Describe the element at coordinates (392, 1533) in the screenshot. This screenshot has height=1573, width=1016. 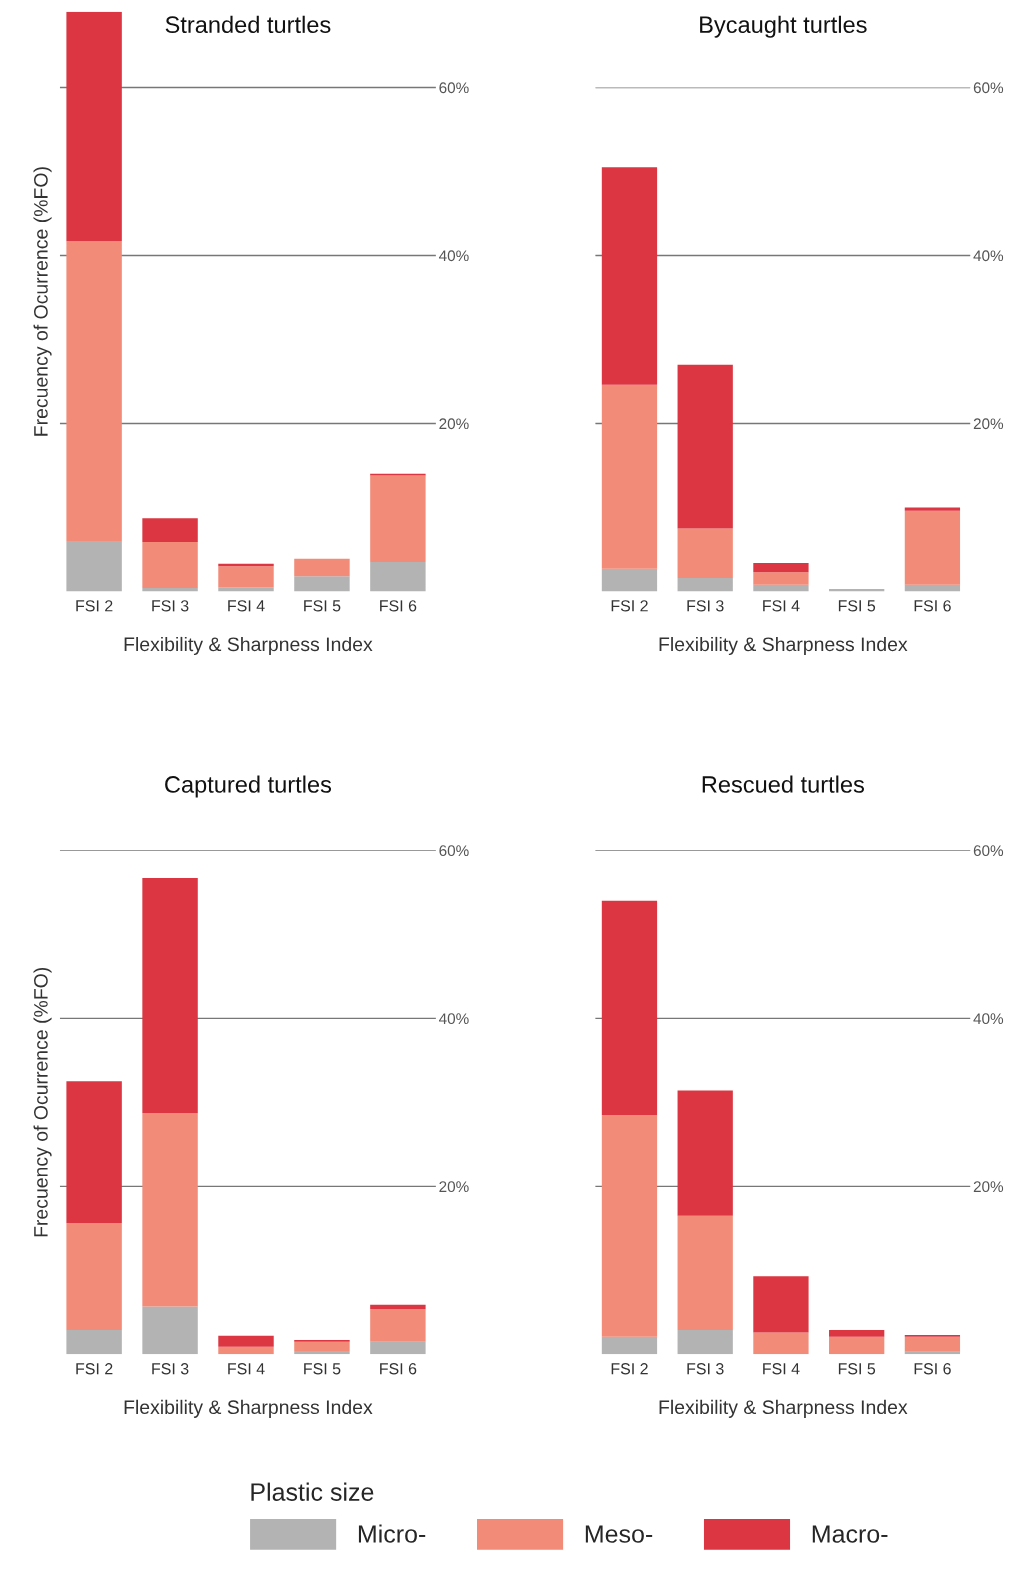
I see `legend-label: Micro-` at that location.